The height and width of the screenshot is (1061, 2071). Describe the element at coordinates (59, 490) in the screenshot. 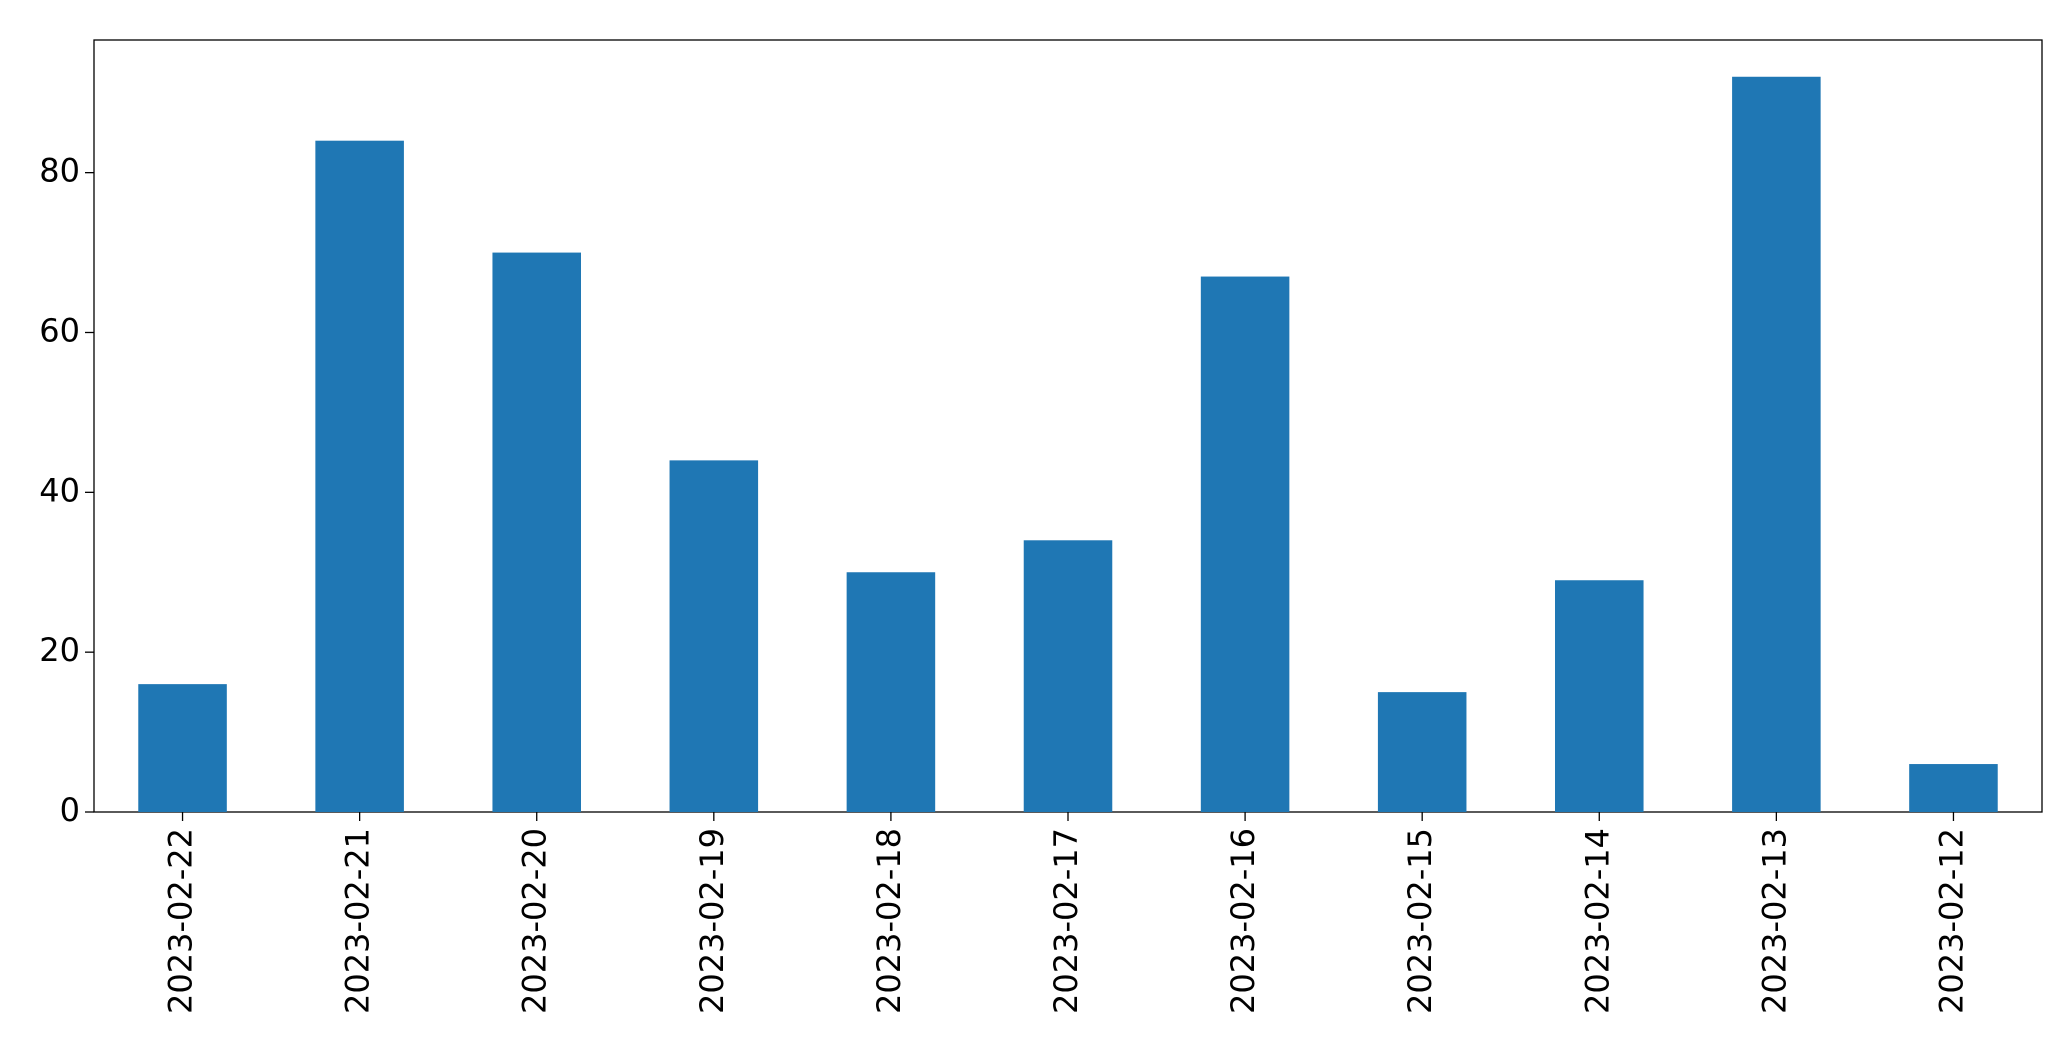

I see `y-tick-label: 40` at that location.